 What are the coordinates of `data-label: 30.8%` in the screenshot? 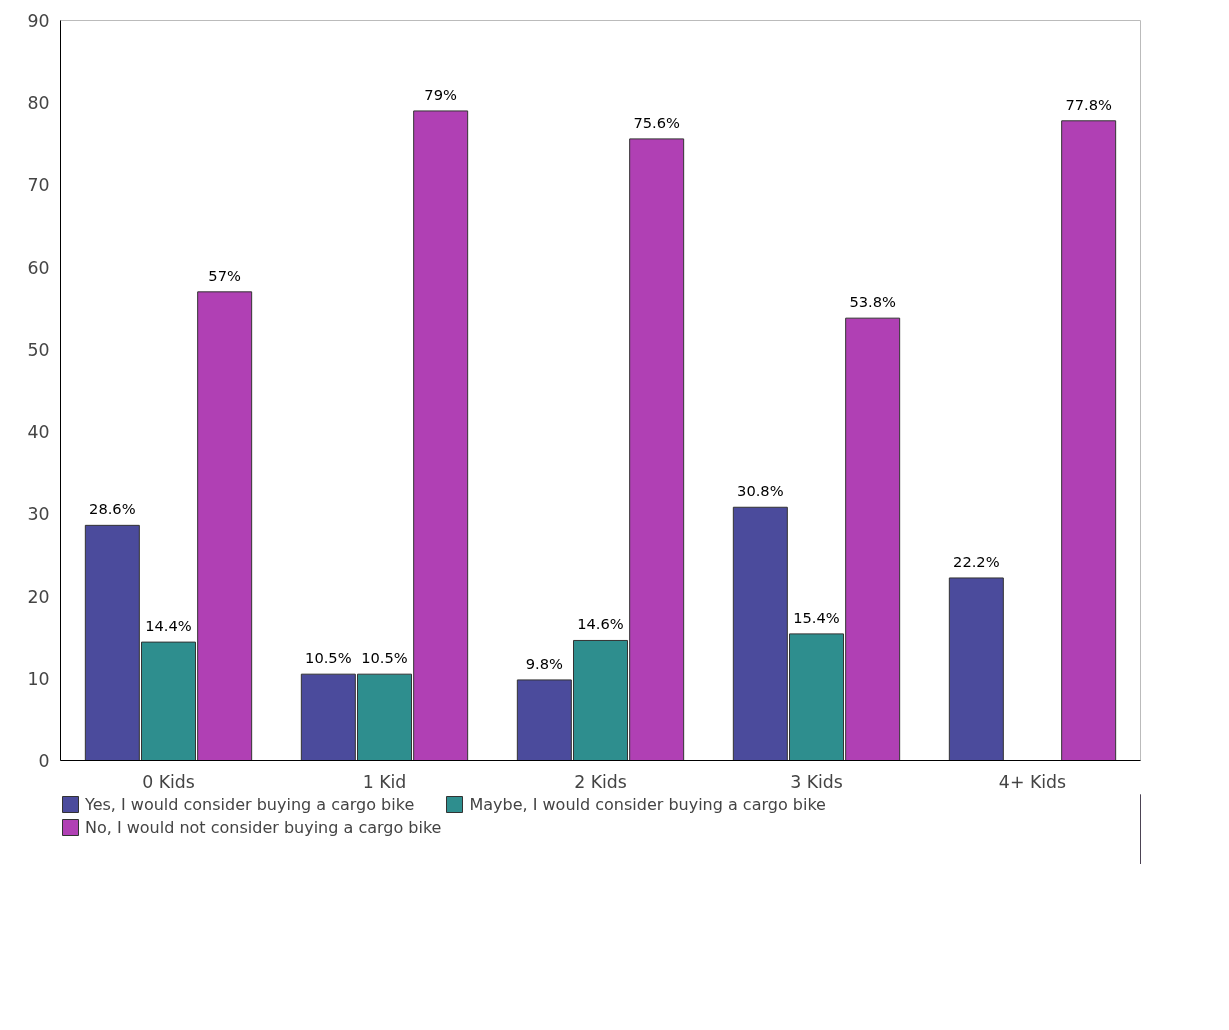 It's located at (760, 491).